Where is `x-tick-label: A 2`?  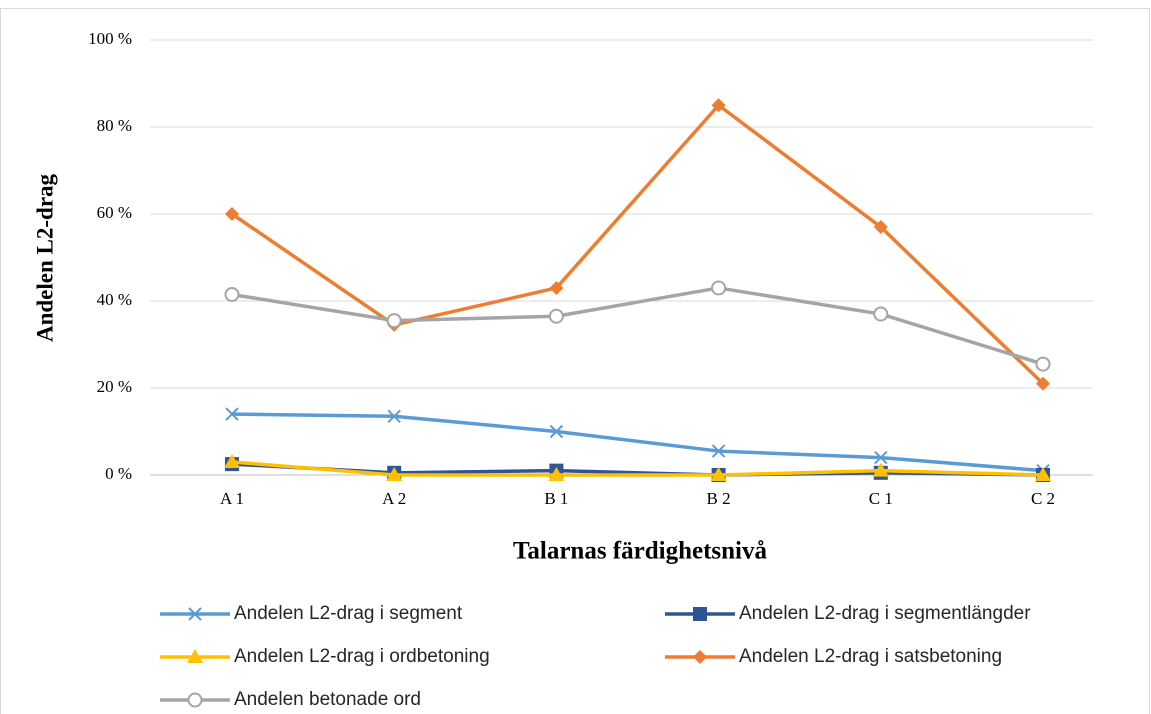
x-tick-label: A 2 is located at coordinates (394, 498).